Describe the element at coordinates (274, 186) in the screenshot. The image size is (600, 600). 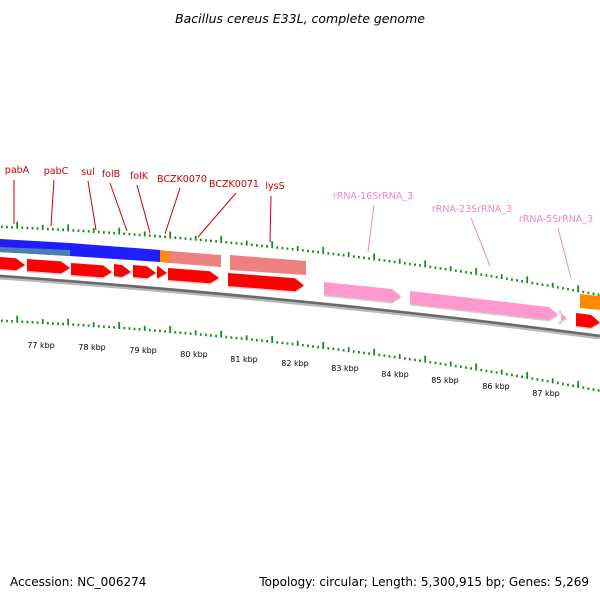
I see `feature-label: lysS` at that location.